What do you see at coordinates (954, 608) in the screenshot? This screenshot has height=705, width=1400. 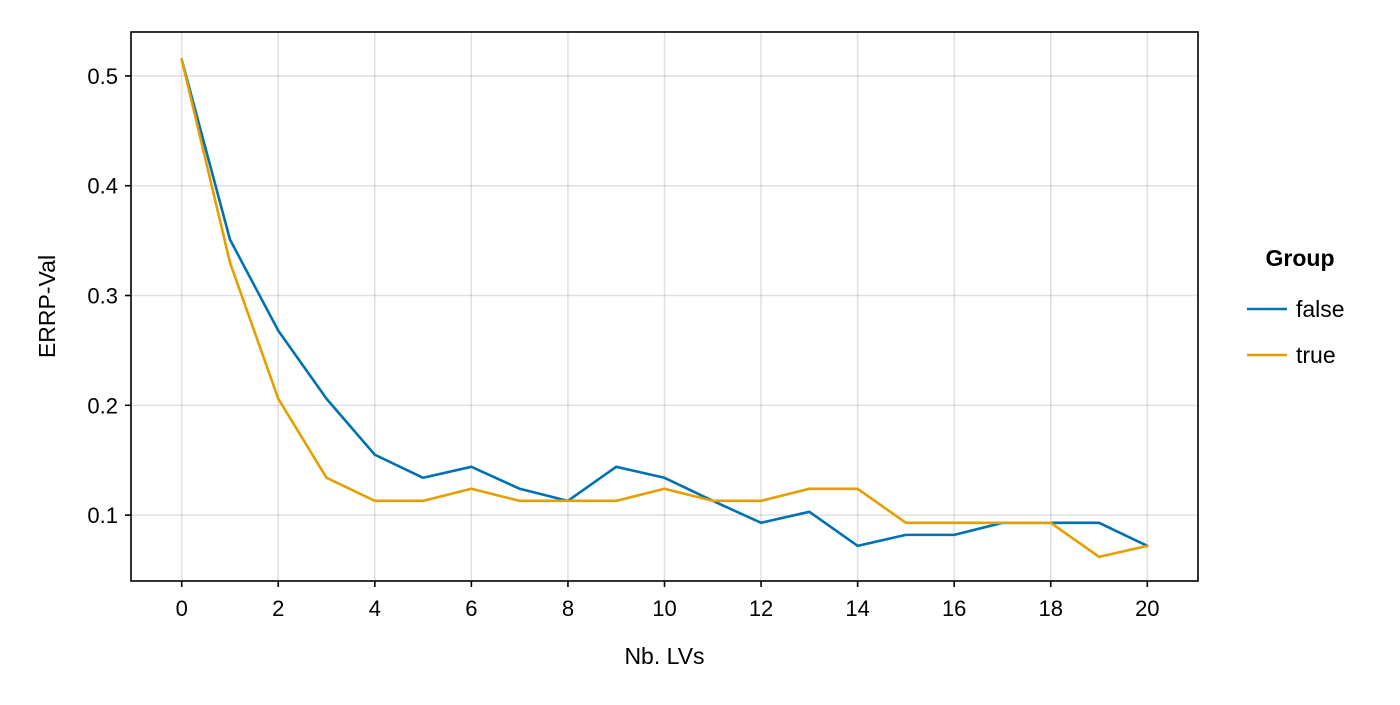 I see `x-tick-label: 16` at bounding box center [954, 608].